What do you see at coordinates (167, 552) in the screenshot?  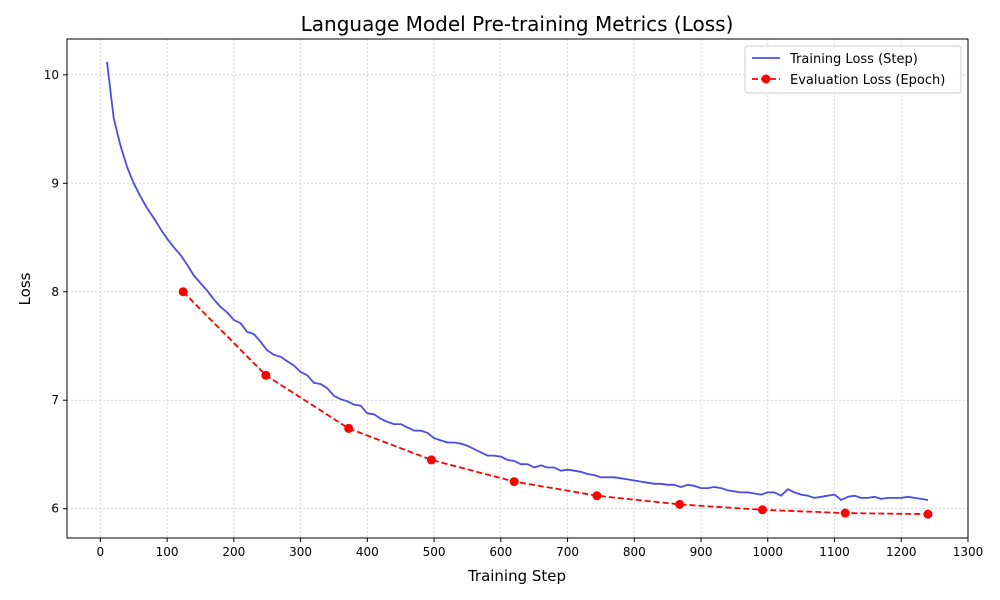 I see `x-tick-label: 100` at bounding box center [167, 552].